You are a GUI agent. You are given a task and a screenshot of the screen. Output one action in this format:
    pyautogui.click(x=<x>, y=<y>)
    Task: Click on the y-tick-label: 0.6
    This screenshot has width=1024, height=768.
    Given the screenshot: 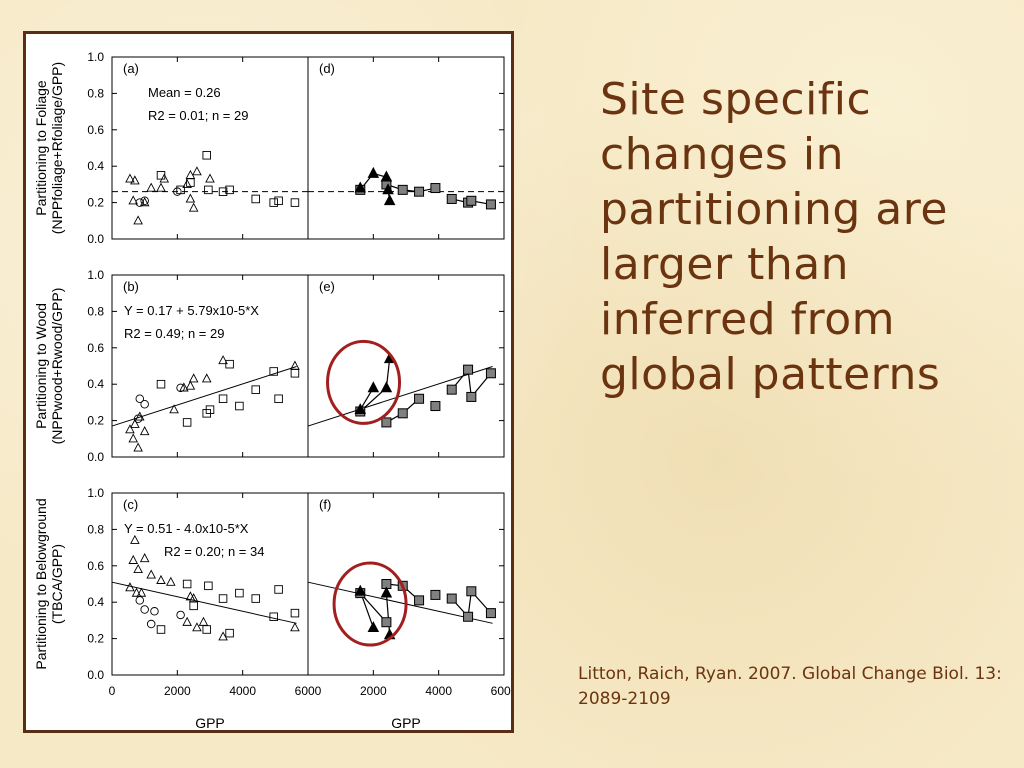 What is the action you would take?
    pyautogui.click(x=95, y=348)
    